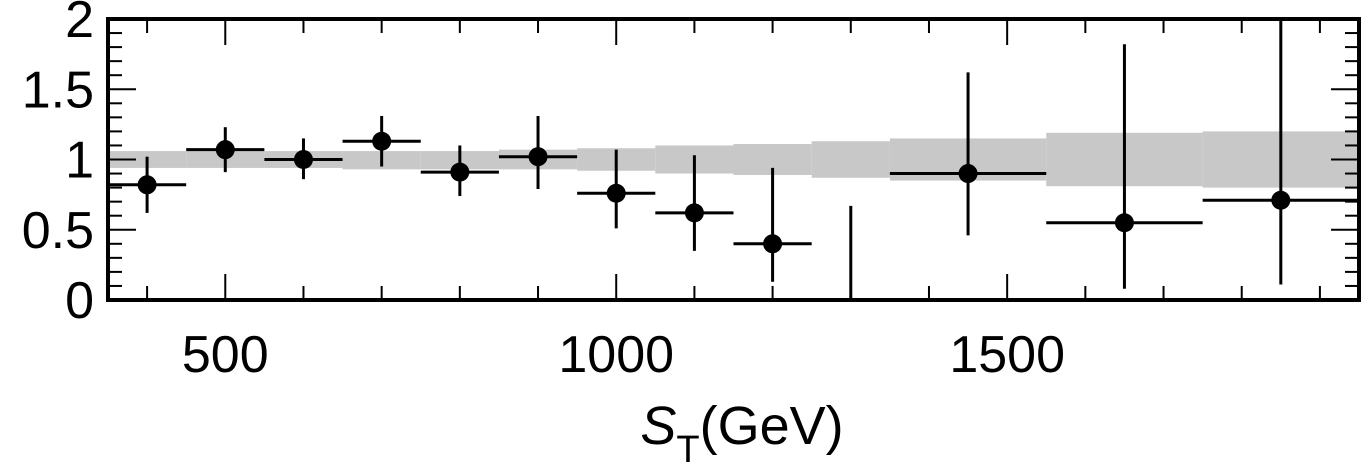  Describe the element at coordinates (772, 426) in the screenshot. I see `x-axis-label-unit: (GeV)` at that location.